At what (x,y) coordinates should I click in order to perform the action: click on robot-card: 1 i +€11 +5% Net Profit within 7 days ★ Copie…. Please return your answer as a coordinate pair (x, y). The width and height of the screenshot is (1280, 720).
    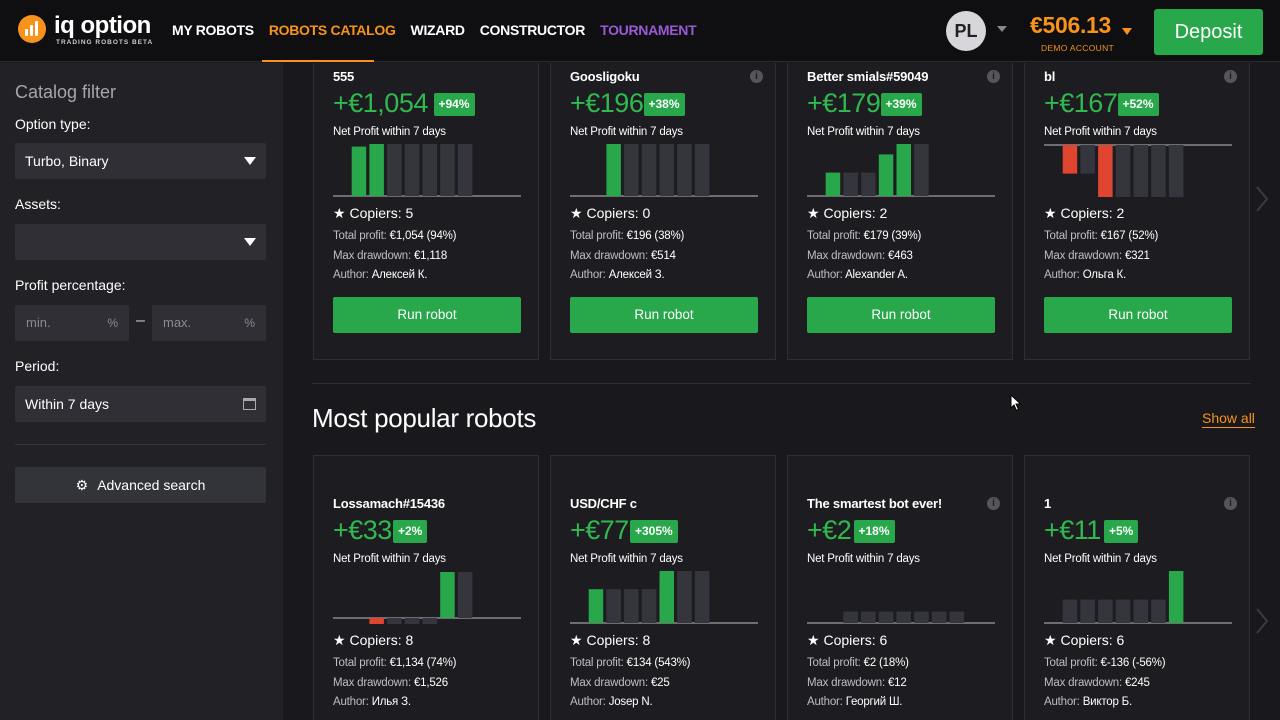
    Looking at the image, I should click on (1137, 587).